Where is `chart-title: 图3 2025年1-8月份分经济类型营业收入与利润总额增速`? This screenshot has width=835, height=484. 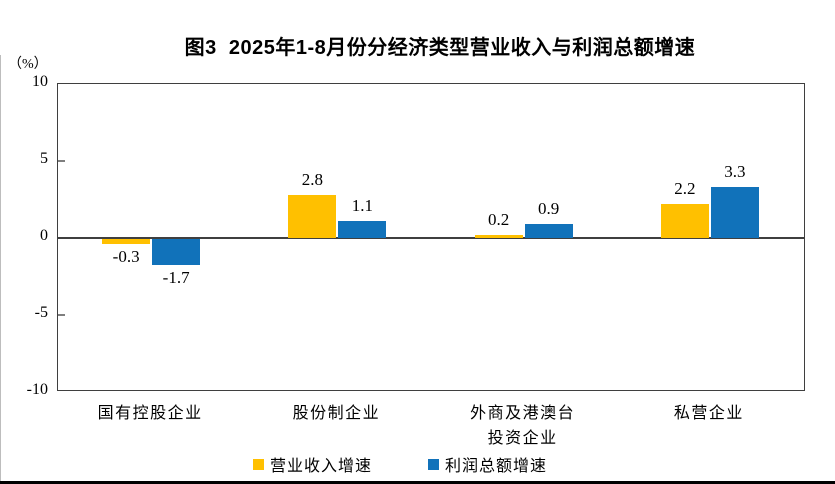 chart-title: 图3 2025年1-8月份分经济类型营业收入与利润总额增速 is located at coordinates (440, 48).